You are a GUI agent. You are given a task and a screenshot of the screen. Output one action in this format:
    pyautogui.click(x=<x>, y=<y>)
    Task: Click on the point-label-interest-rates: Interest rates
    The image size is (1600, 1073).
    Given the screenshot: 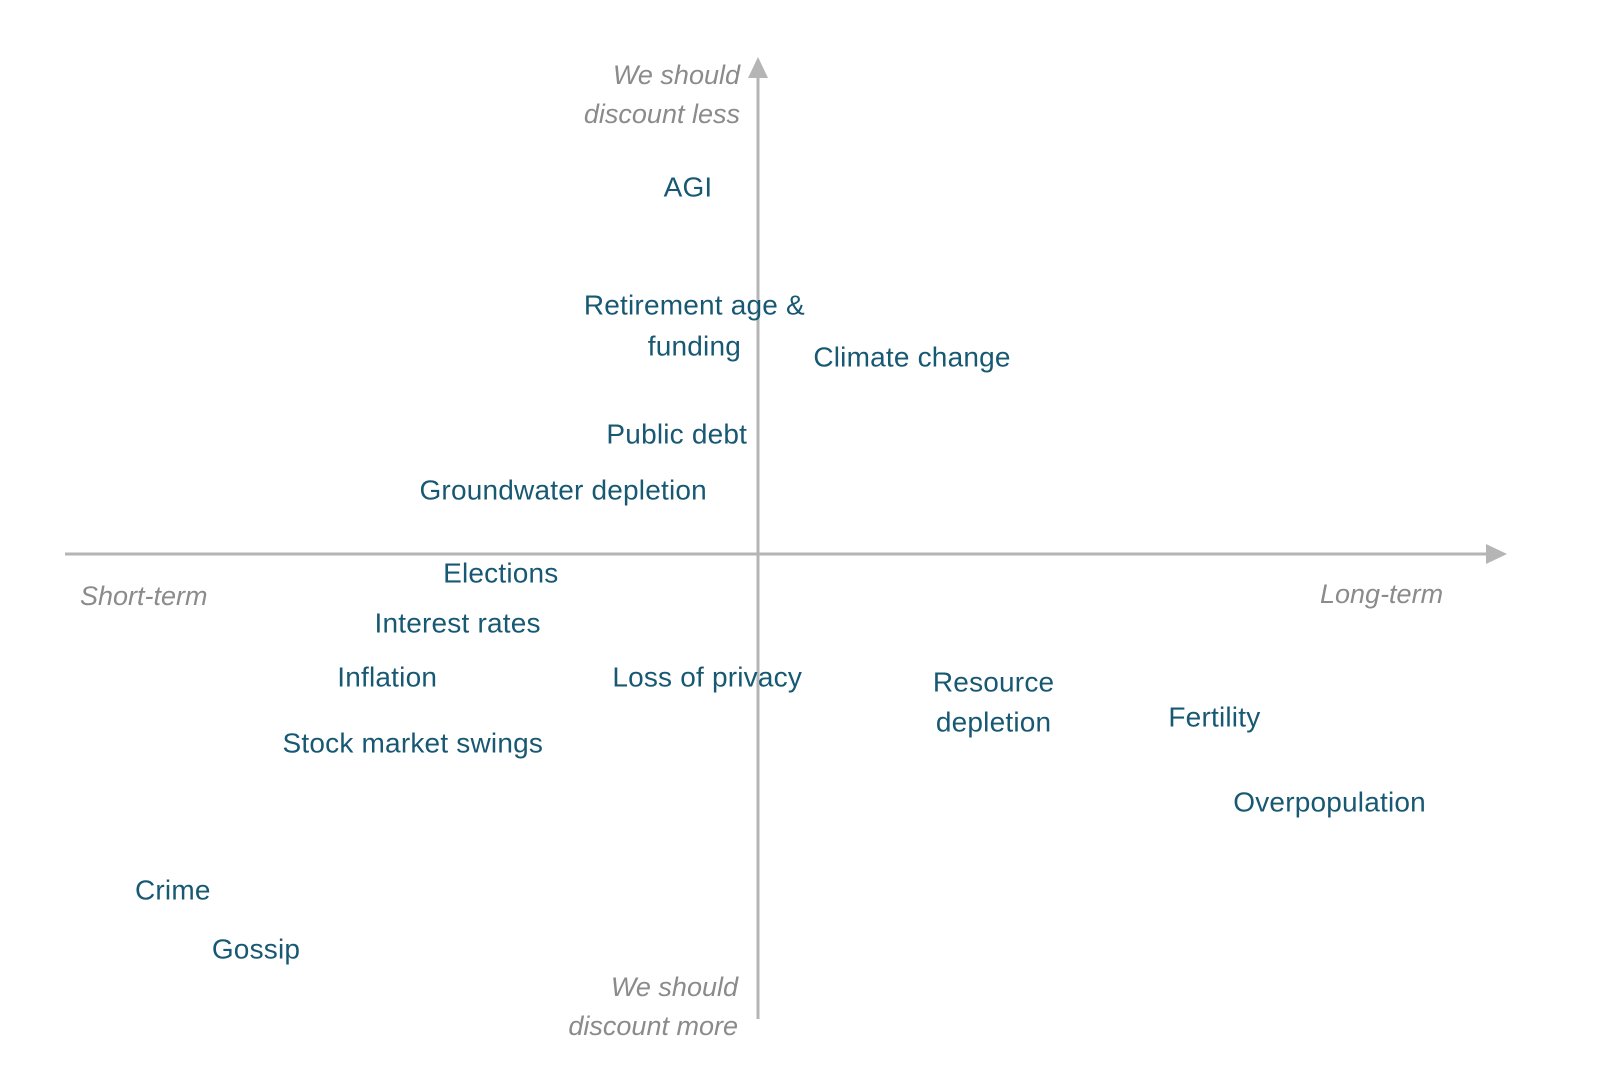 What is the action you would take?
    pyautogui.click(x=457, y=624)
    